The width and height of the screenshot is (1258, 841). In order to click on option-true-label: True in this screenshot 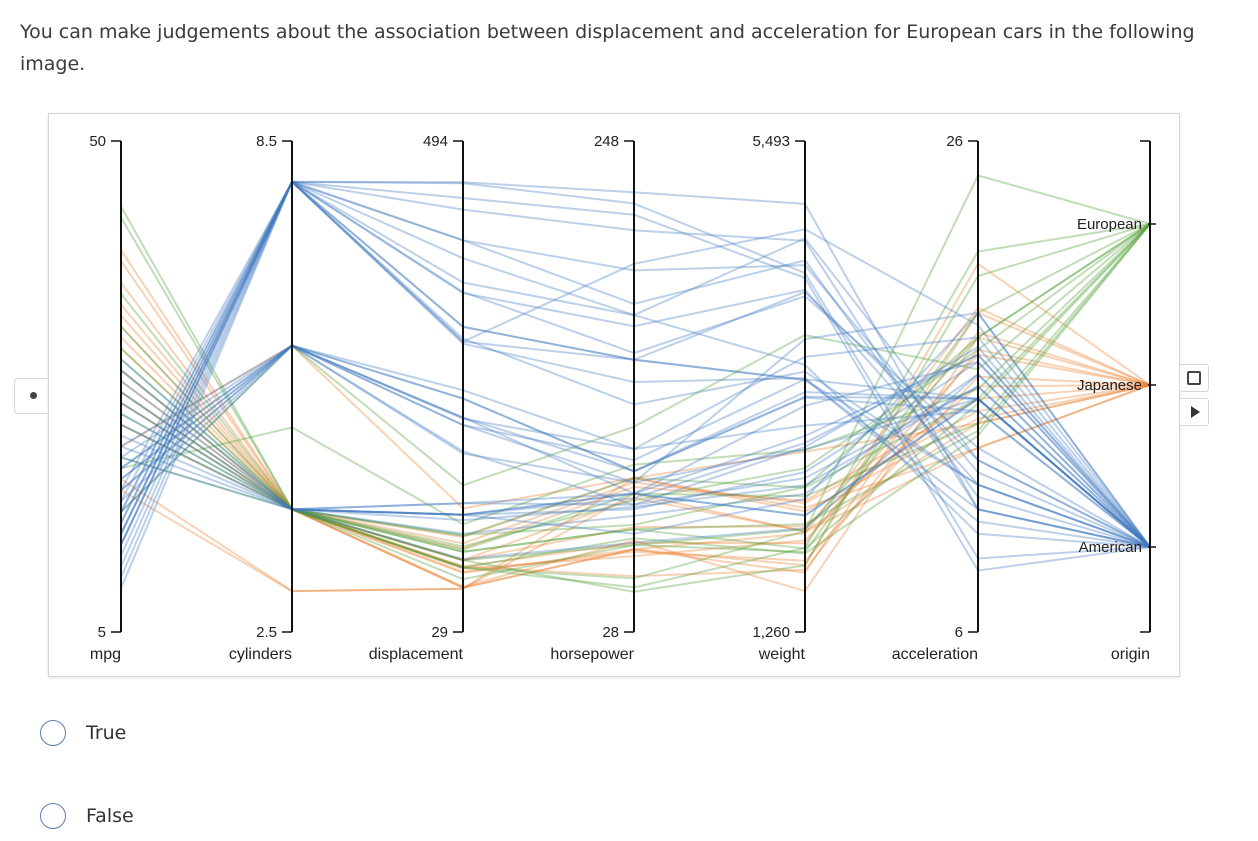, I will do `click(106, 733)`.